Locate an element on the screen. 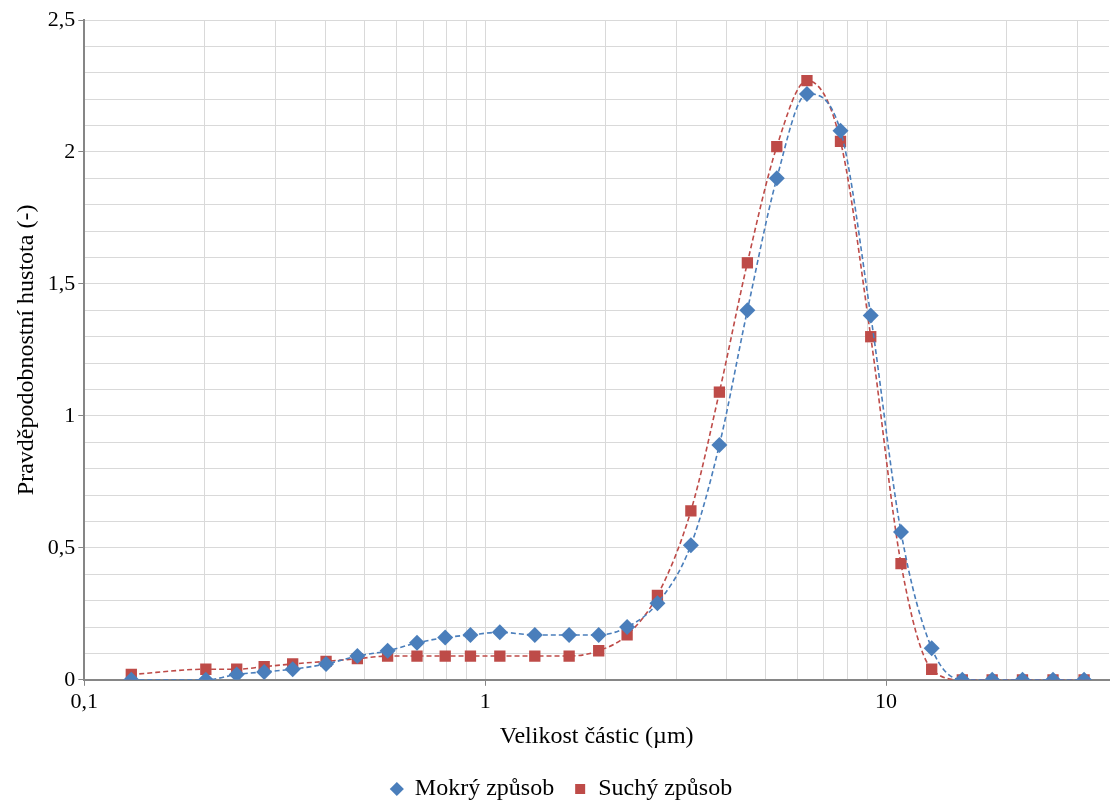 This screenshot has height=811, width=1117. y-tick-label: 2,5 is located at coordinates (61, 18).